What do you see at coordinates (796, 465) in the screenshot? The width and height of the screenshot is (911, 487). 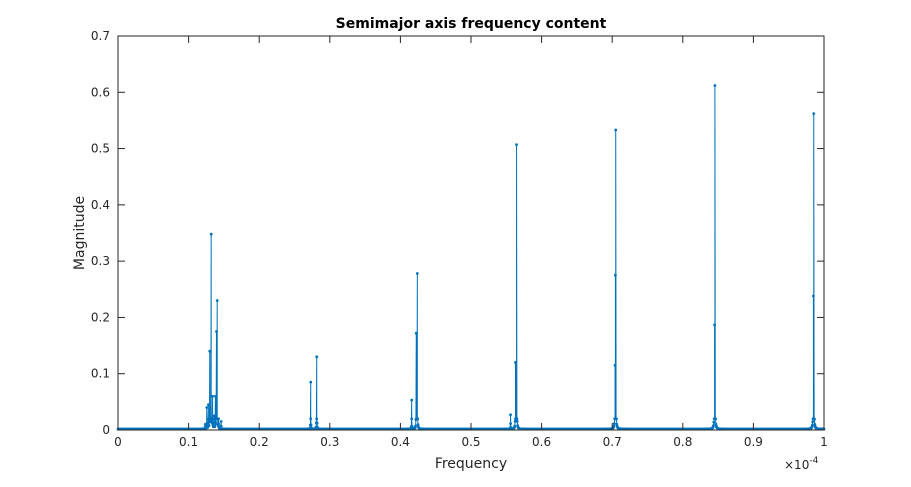 I see `x-axis-exponent-base: ×10` at bounding box center [796, 465].